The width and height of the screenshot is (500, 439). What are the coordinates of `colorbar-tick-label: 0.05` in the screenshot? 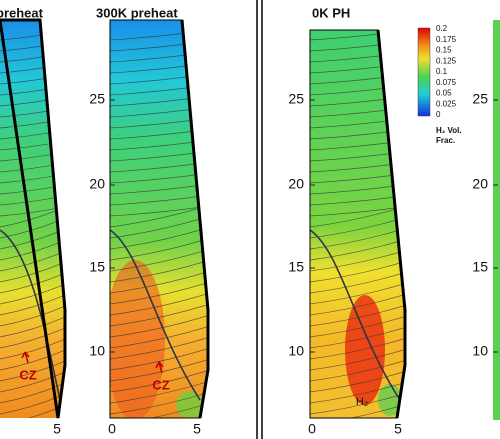 It's located at (444, 93).